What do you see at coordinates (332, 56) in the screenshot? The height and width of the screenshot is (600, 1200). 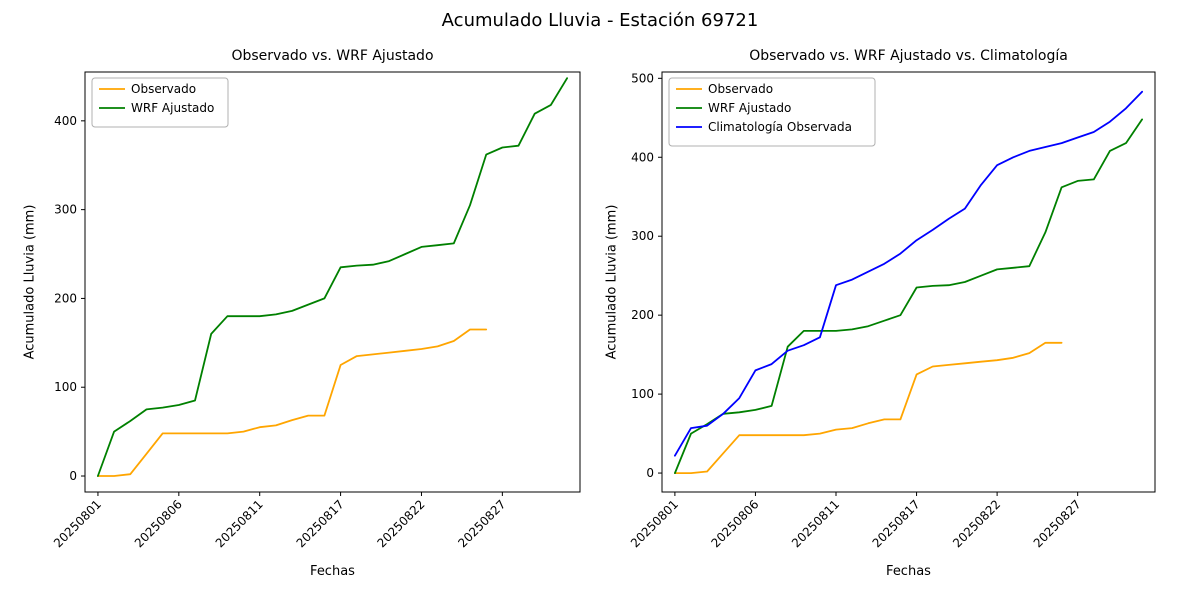 I see `left-subplot-title: Observado vs. WRF Ajustado` at bounding box center [332, 56].